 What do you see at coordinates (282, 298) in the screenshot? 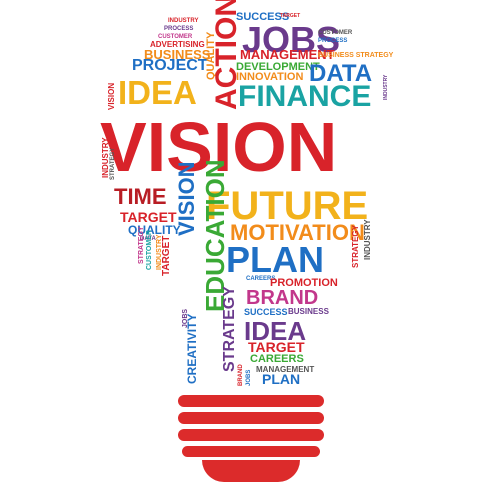
I see `word-brand: BRAND` at bounding box center [282, 298].